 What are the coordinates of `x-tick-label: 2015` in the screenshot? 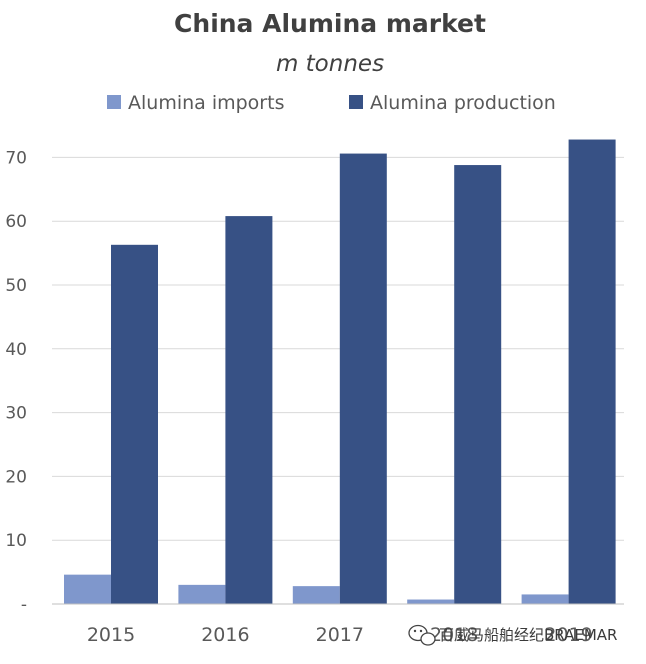 It's located at (111, 635).